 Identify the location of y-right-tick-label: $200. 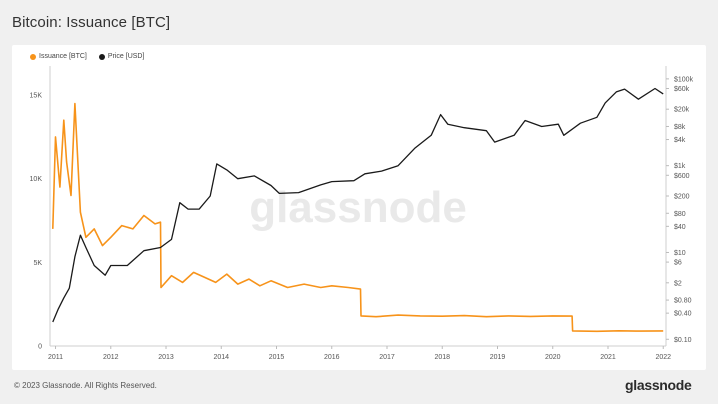
(682, 197).